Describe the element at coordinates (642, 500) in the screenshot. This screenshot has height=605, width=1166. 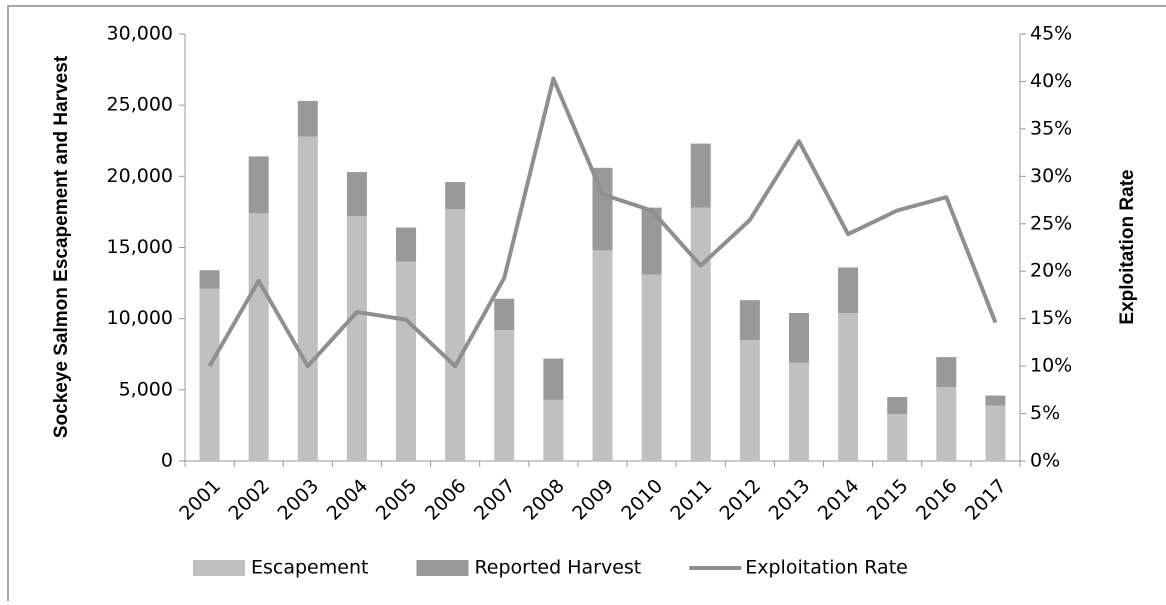
I see `x-tick-label: 2010` at that location.